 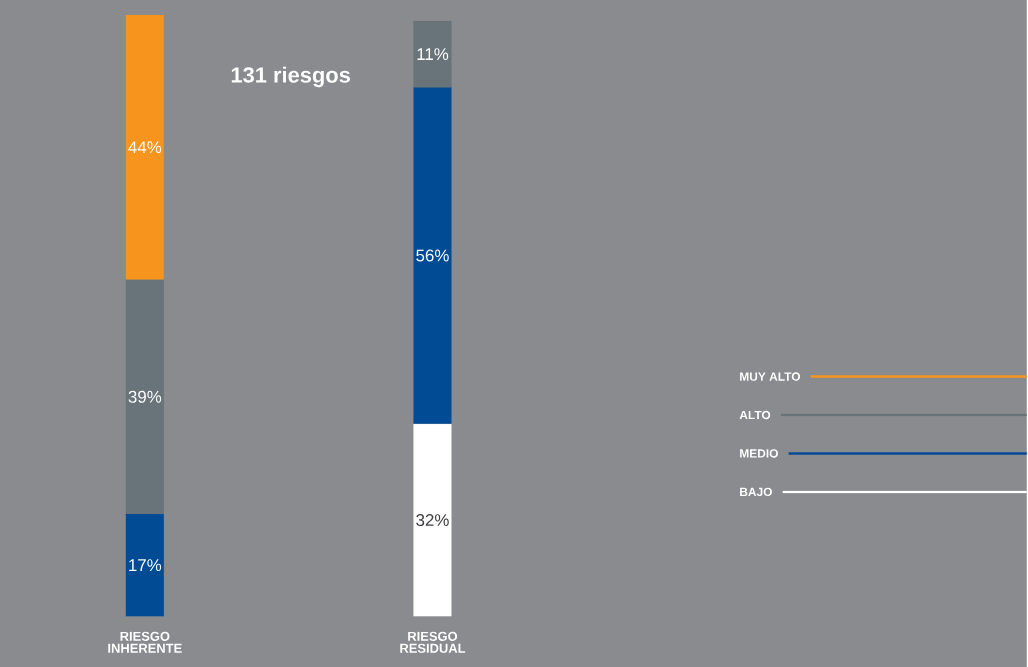 What do you see at coordinates (433, 642) in the screenshot?
I see `x-tick-label: RIESGO RESIDUAL` at bounding box center [433, 642].